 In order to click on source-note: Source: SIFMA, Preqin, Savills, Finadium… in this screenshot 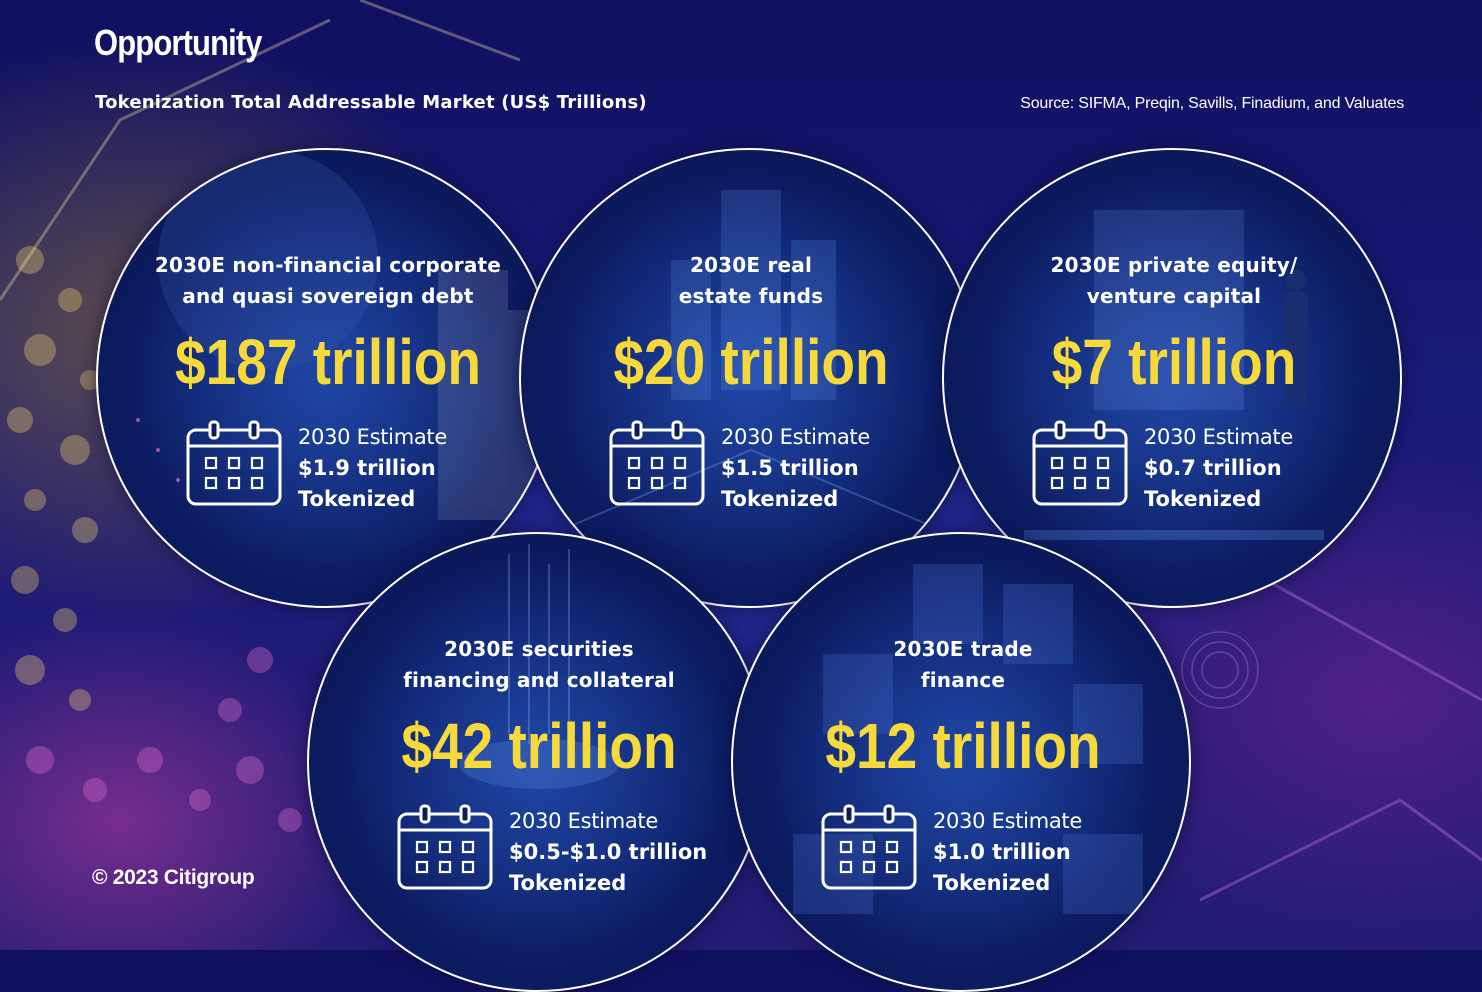, I will do `click(1212, 103)`.